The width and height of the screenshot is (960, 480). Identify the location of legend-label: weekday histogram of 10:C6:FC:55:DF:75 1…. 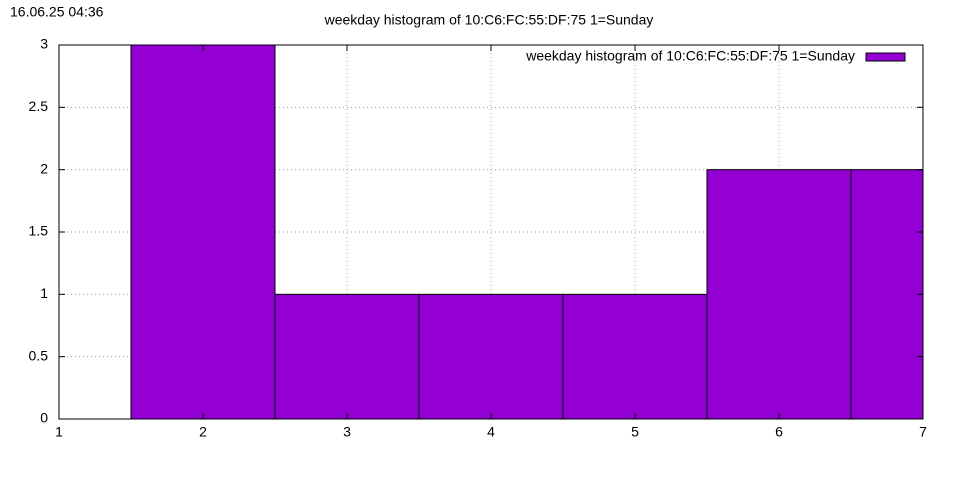
(690, 56).